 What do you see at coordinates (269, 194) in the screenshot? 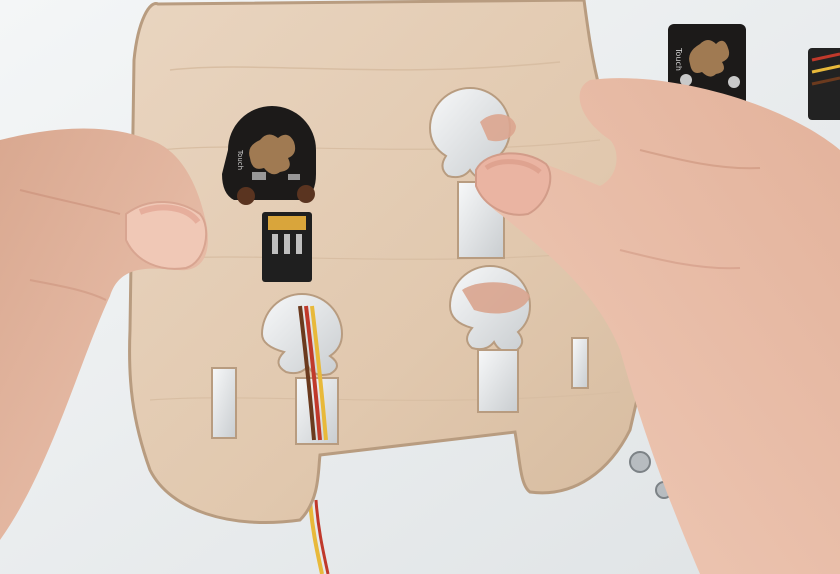
I see `touch-sensor-module: Touch` at bounding box center [269, 194].